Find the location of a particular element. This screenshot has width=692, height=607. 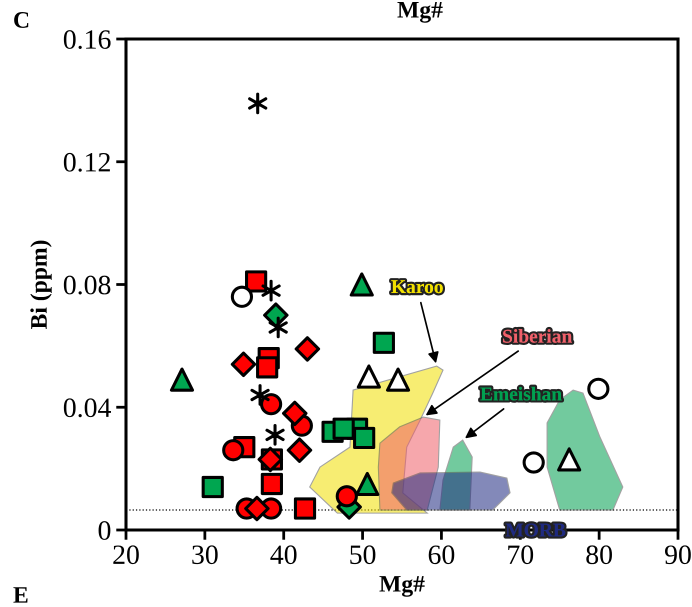

y-axis-title: Bi (ppm) is located at coordinates (41, 285).